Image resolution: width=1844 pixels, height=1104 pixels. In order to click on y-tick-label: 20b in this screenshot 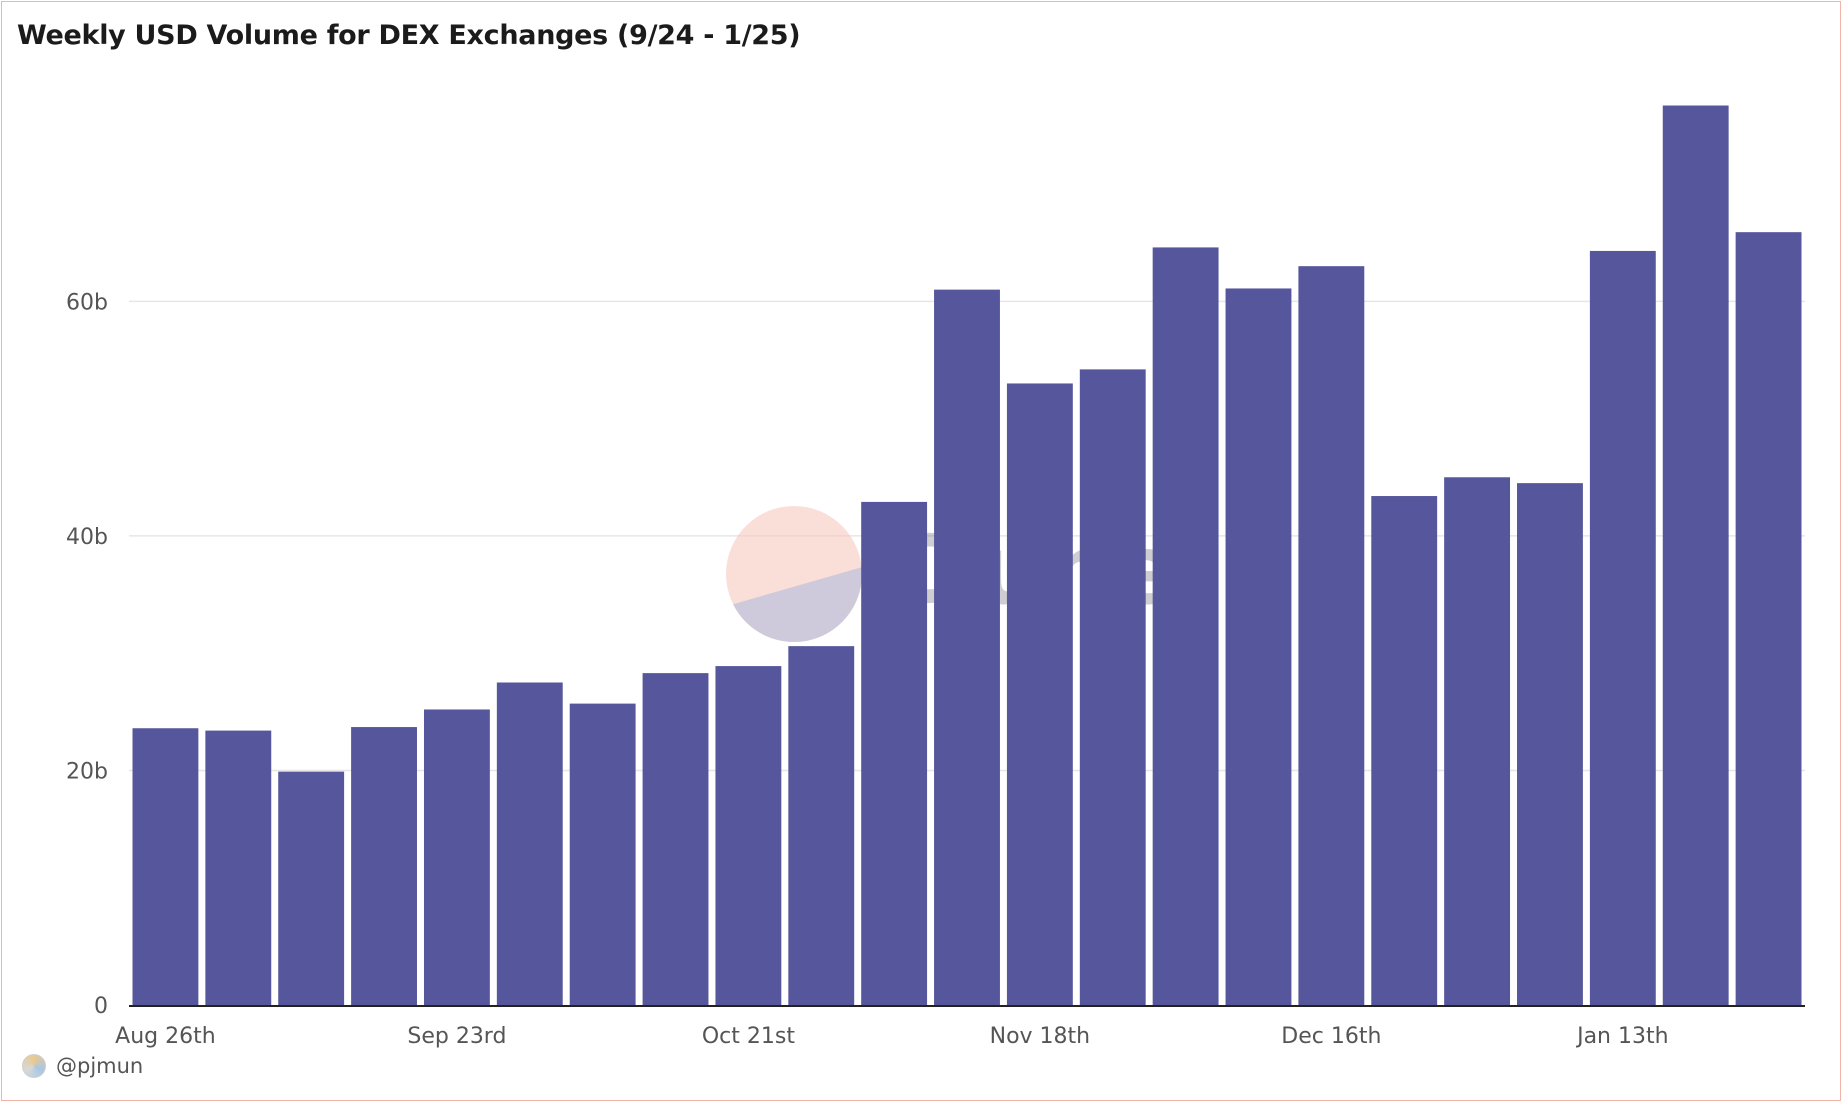, I will do `click(87, 771)`.